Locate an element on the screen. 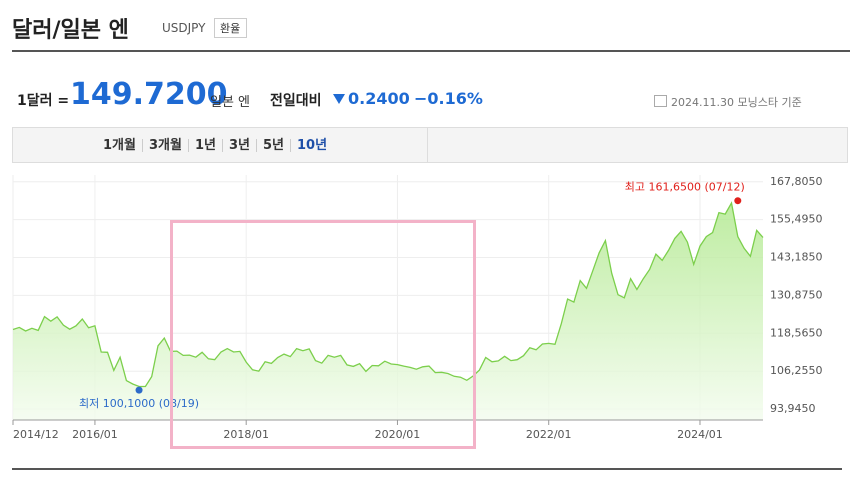 The width and height of the screenshot is (850, 488). y-tick-label: 130,8750 is located at coordinates (796, 294).